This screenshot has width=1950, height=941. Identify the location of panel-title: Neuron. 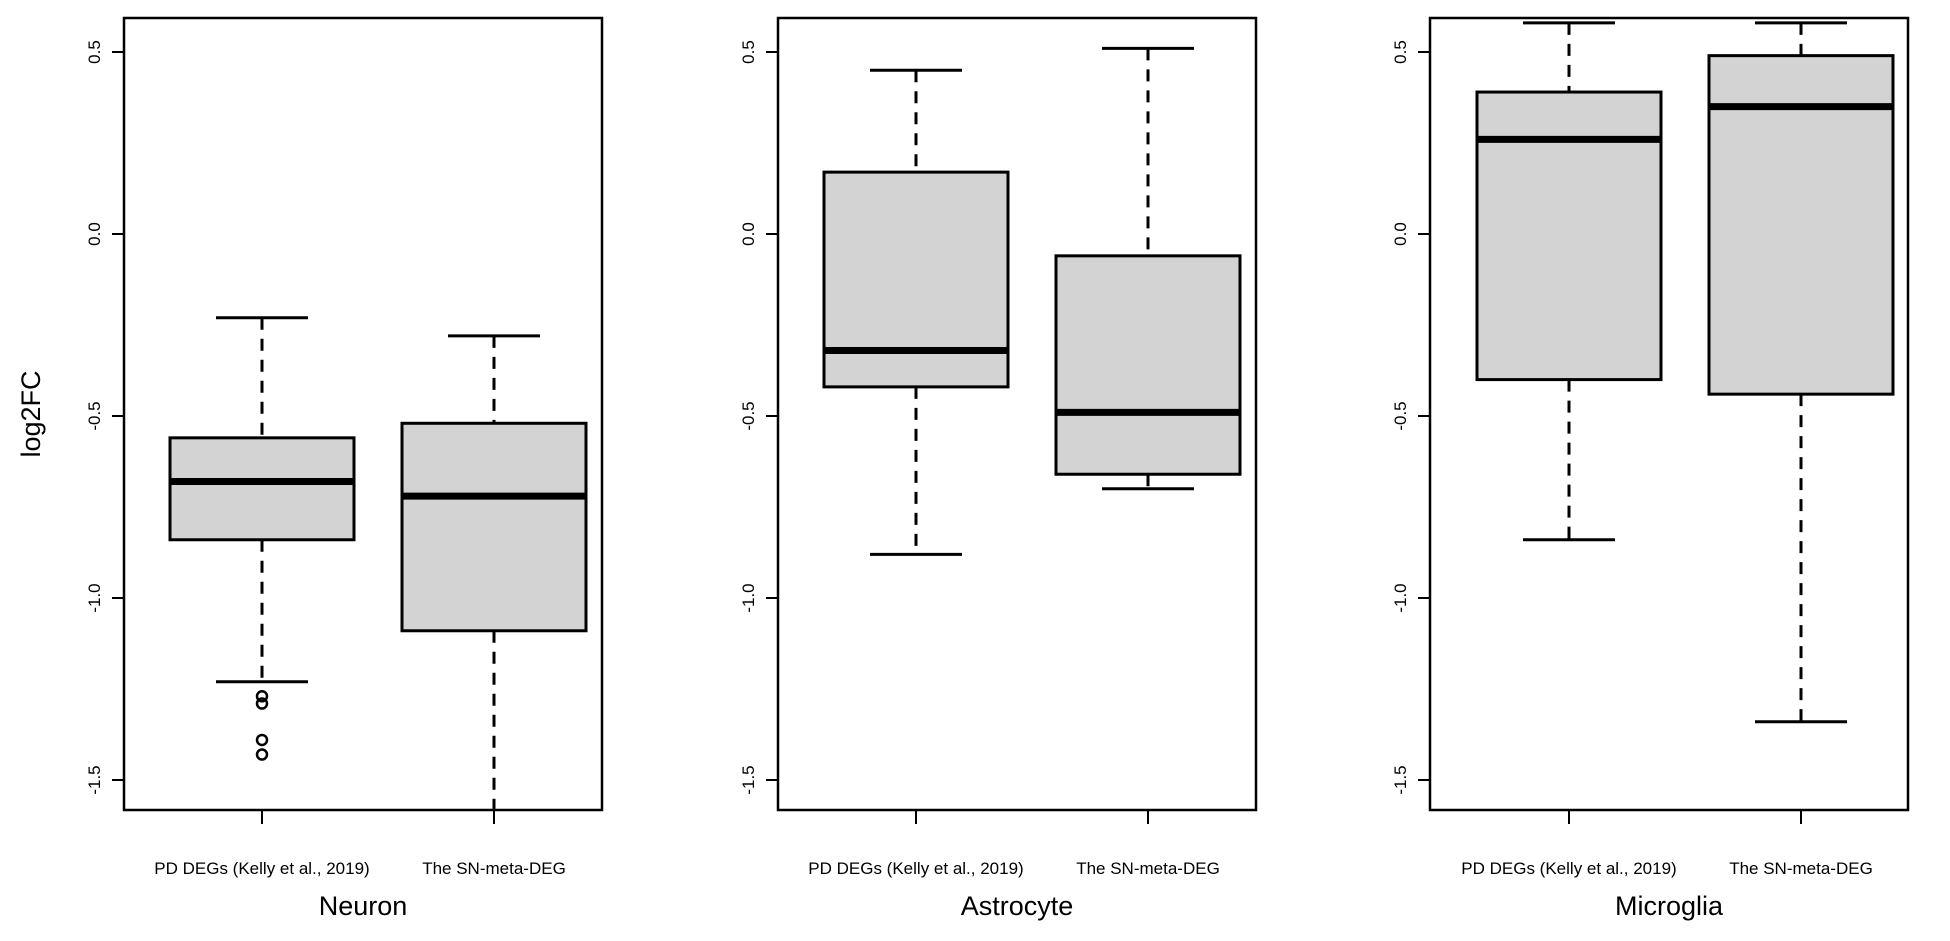
(363, 906).